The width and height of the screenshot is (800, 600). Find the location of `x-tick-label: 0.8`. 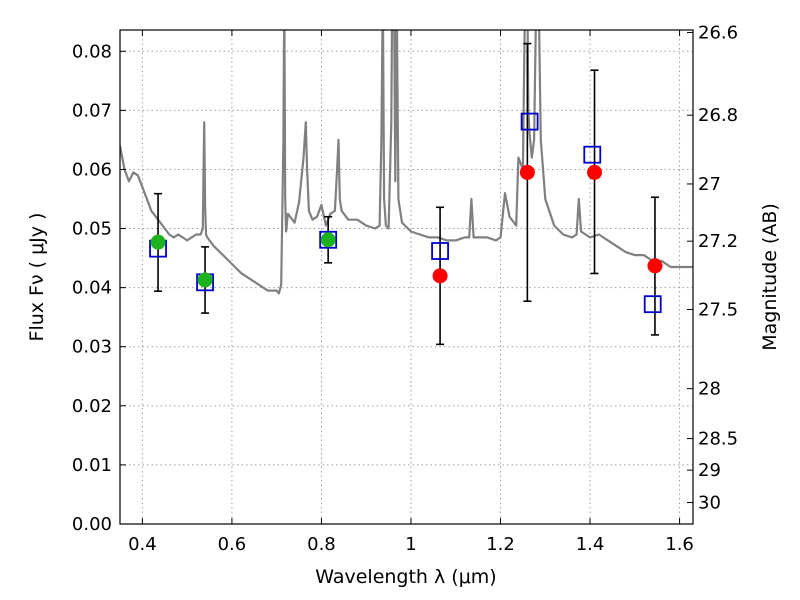

x-tick-label: 0.8 is located at coordinates (321, 544).